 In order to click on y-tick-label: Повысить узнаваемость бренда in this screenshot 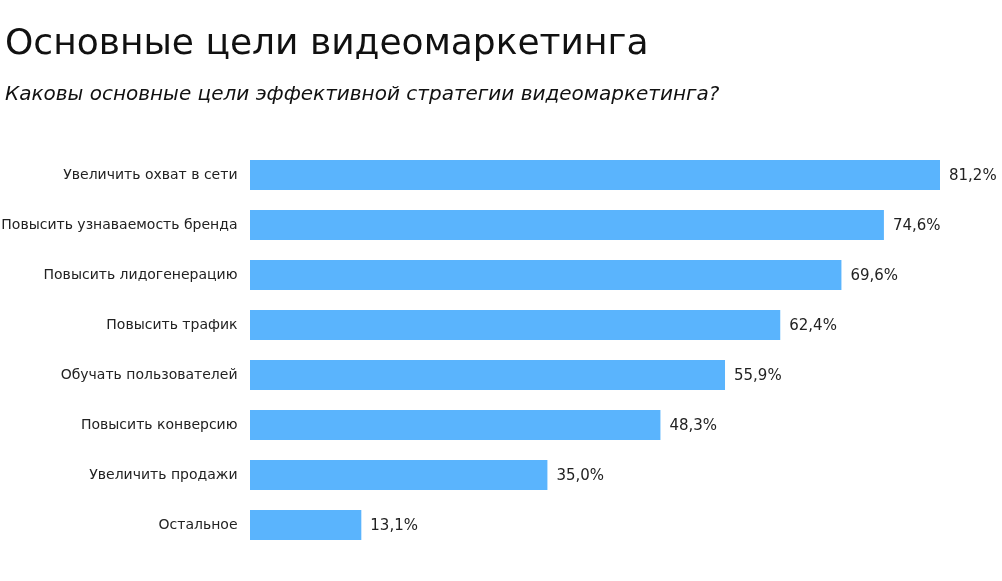, I will do `click(119, 224)`.